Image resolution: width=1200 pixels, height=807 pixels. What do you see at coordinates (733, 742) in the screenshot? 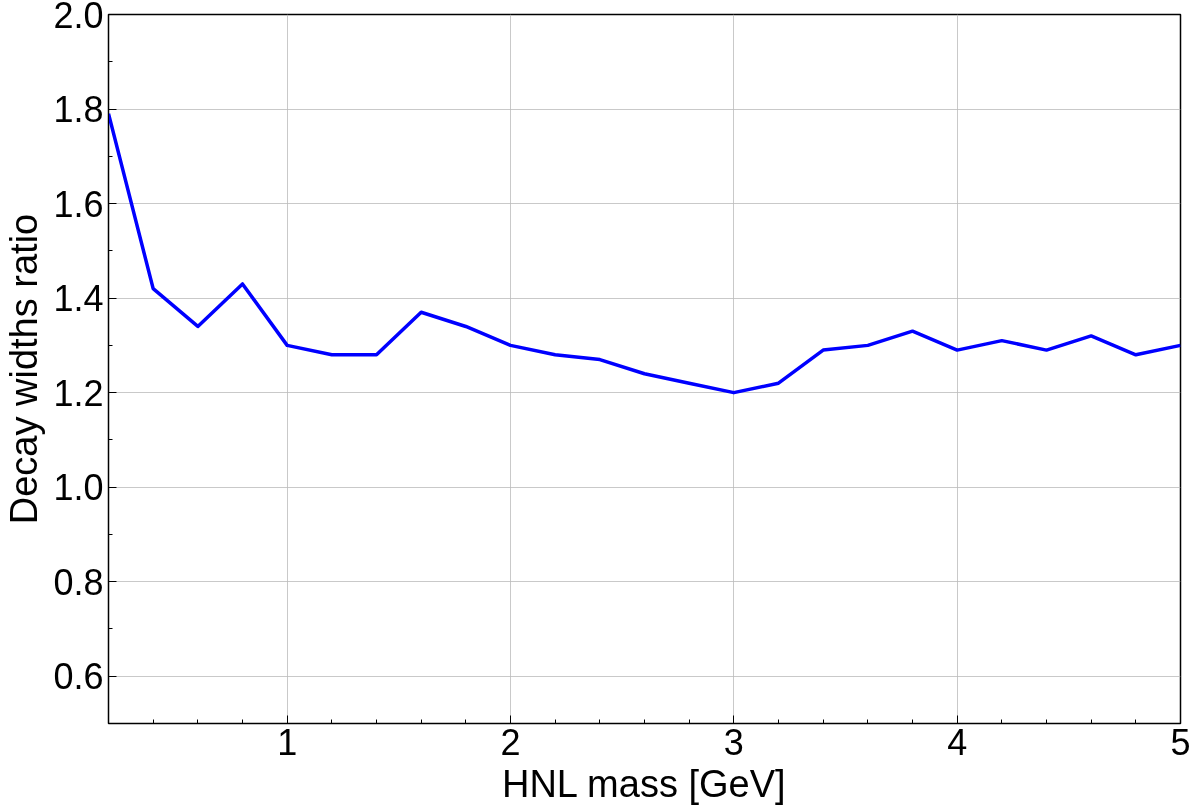
I see `x-tick-label: 3` at bounding box center [733, 742].